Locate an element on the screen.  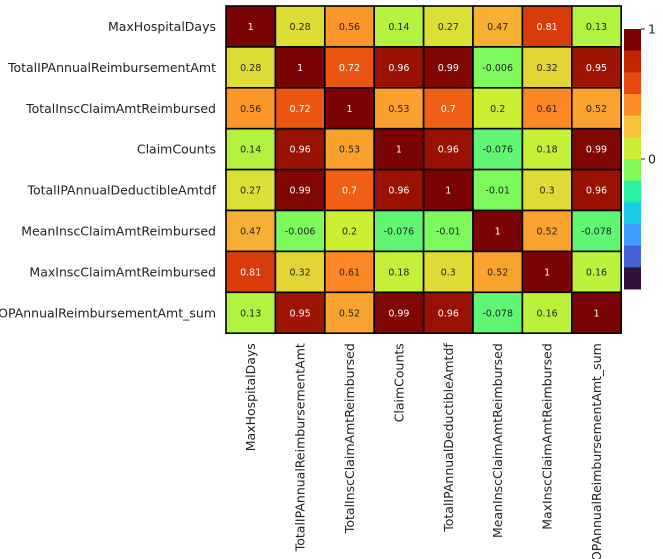
cell-value-label: -0.006 is located at coordinates (300, 231).